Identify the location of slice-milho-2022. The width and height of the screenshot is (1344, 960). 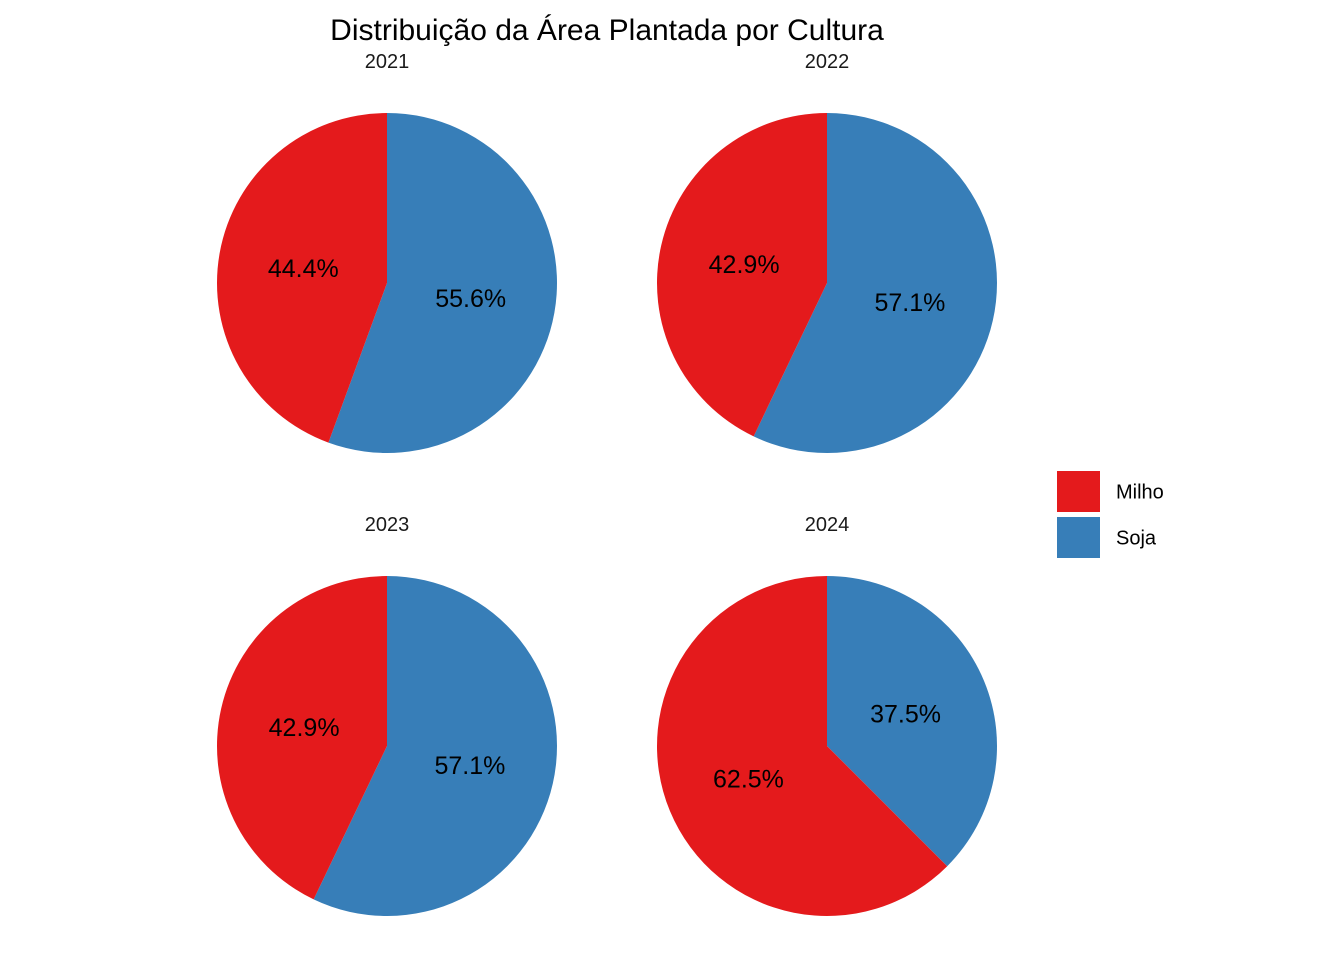
(742, 275).